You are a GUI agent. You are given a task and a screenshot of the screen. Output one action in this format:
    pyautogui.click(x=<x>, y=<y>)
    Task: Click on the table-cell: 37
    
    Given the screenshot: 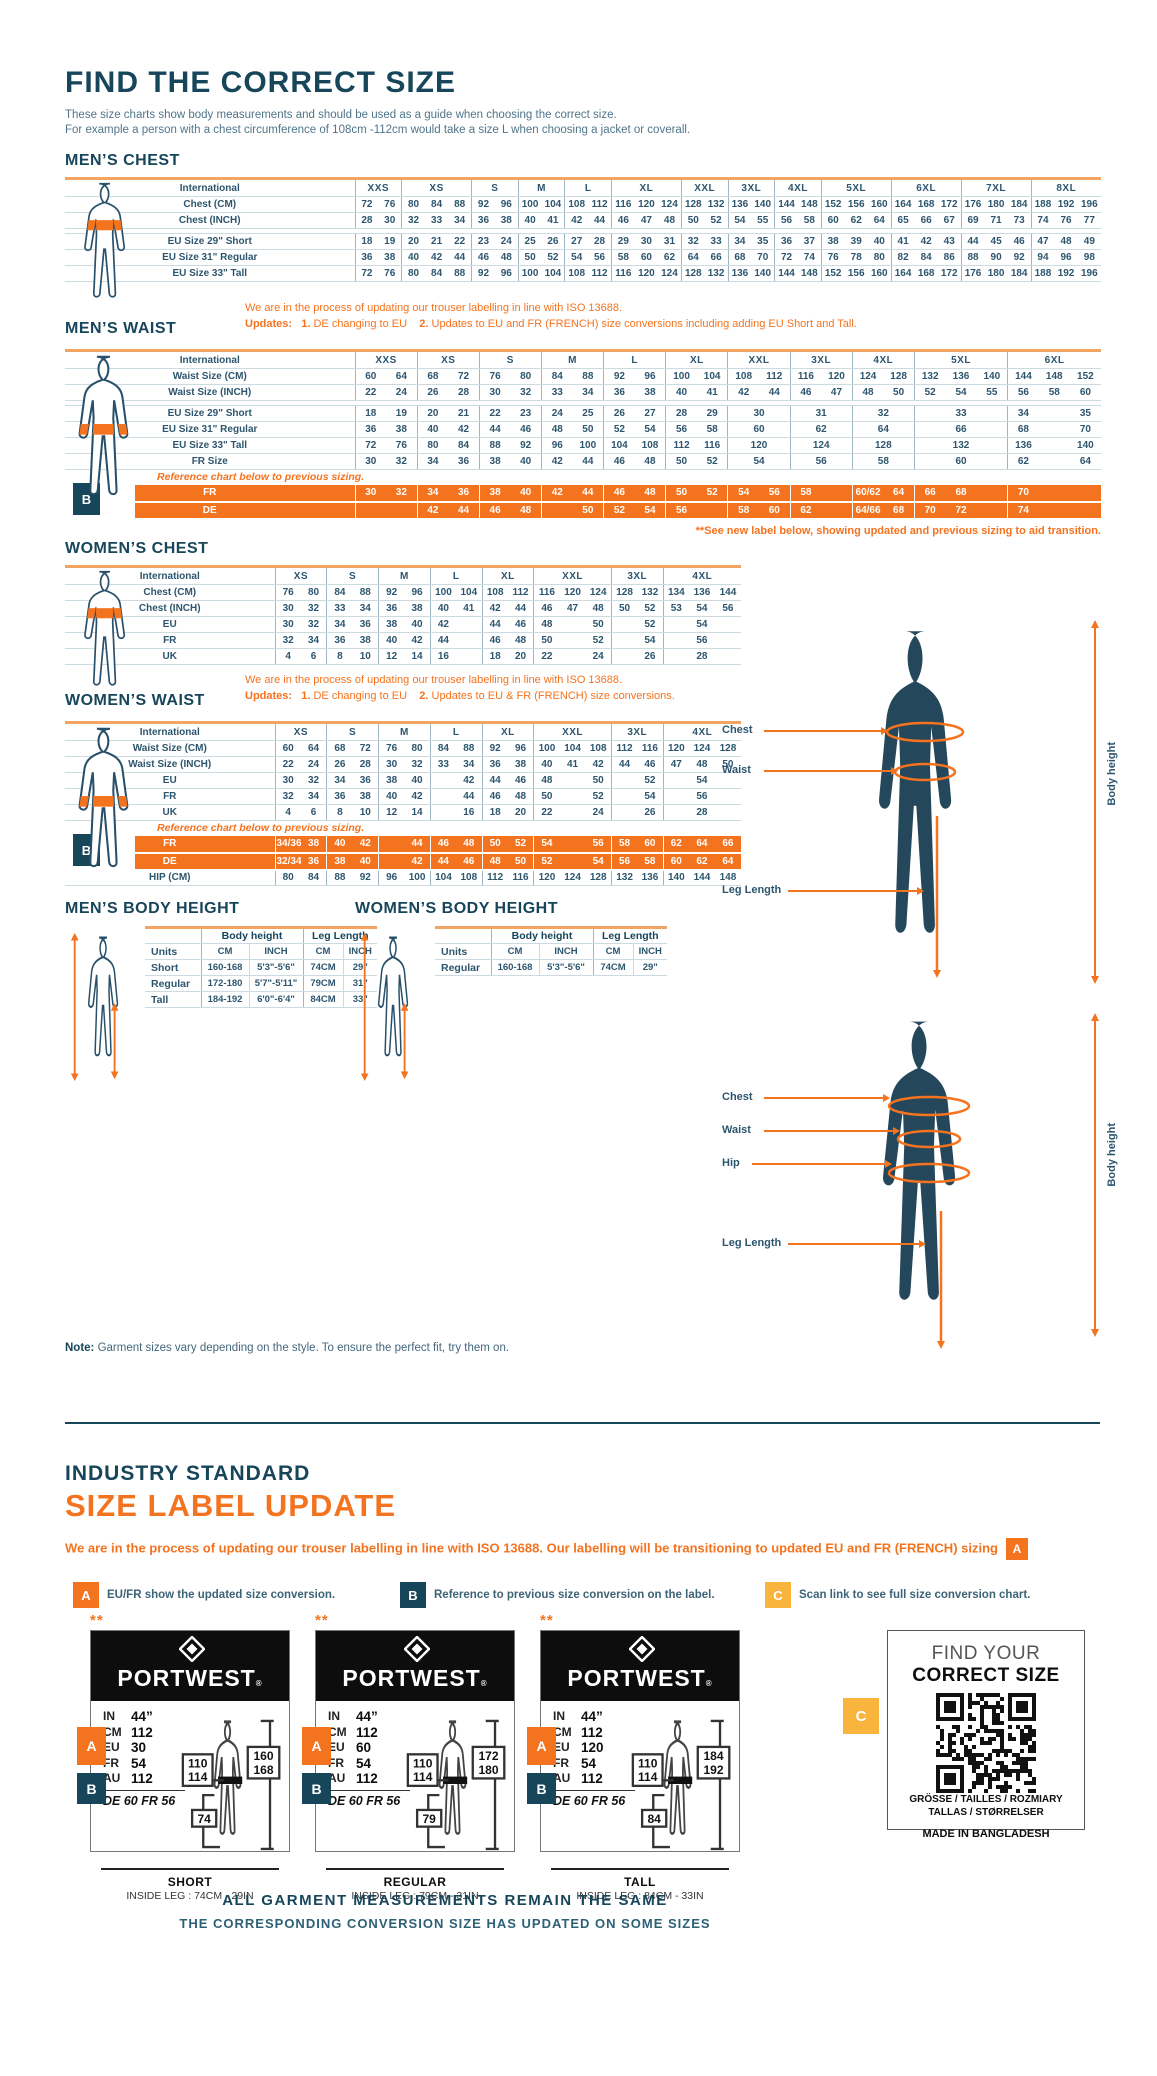 What is the action you would take?
    pyautogui.click(x=809, y=241)
    